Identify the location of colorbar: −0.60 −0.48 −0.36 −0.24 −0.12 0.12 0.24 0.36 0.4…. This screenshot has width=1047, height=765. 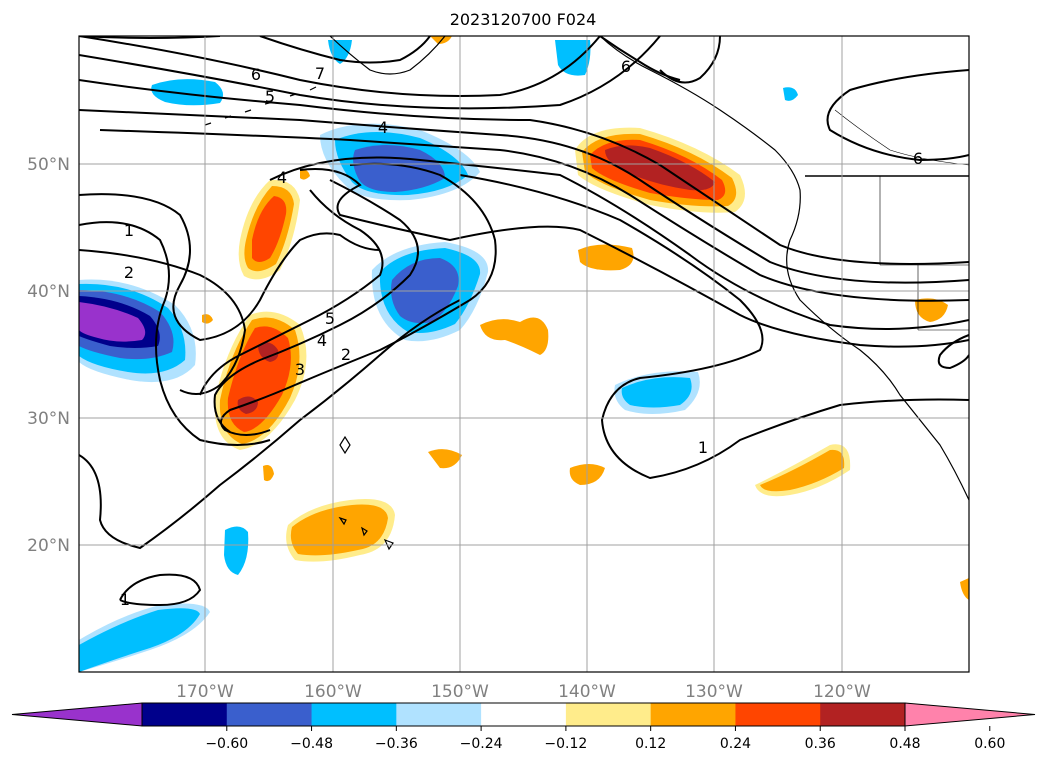
(523, 727).